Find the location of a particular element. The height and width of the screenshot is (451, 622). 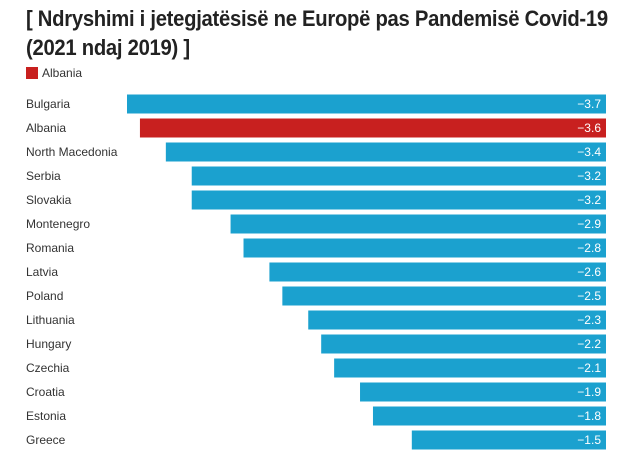

category-label: Lithuania is located at coordinates (50, 320).